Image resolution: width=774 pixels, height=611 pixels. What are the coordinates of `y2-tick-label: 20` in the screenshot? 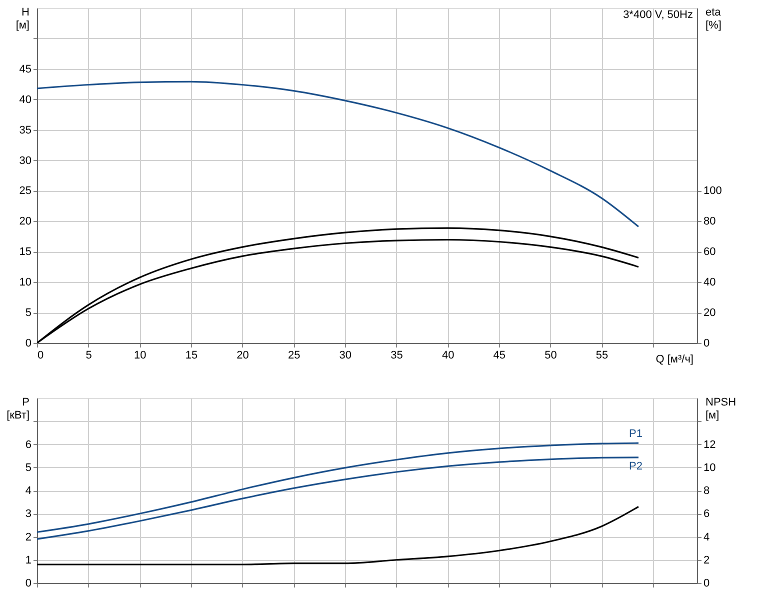 It's located at (710, 313).